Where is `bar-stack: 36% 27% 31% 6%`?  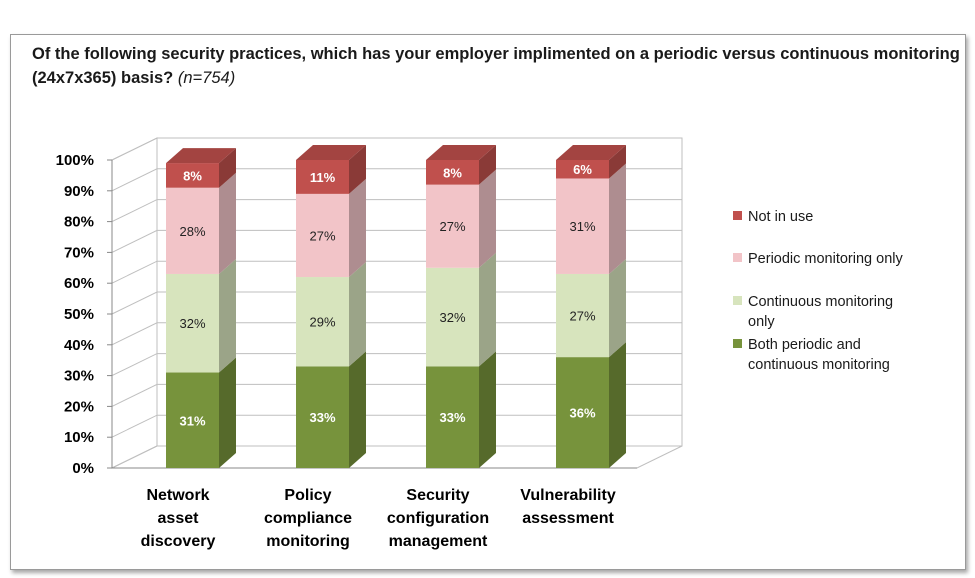 bar-stack: 36% 27% 31% 6% is located at coordinates (591, 306).